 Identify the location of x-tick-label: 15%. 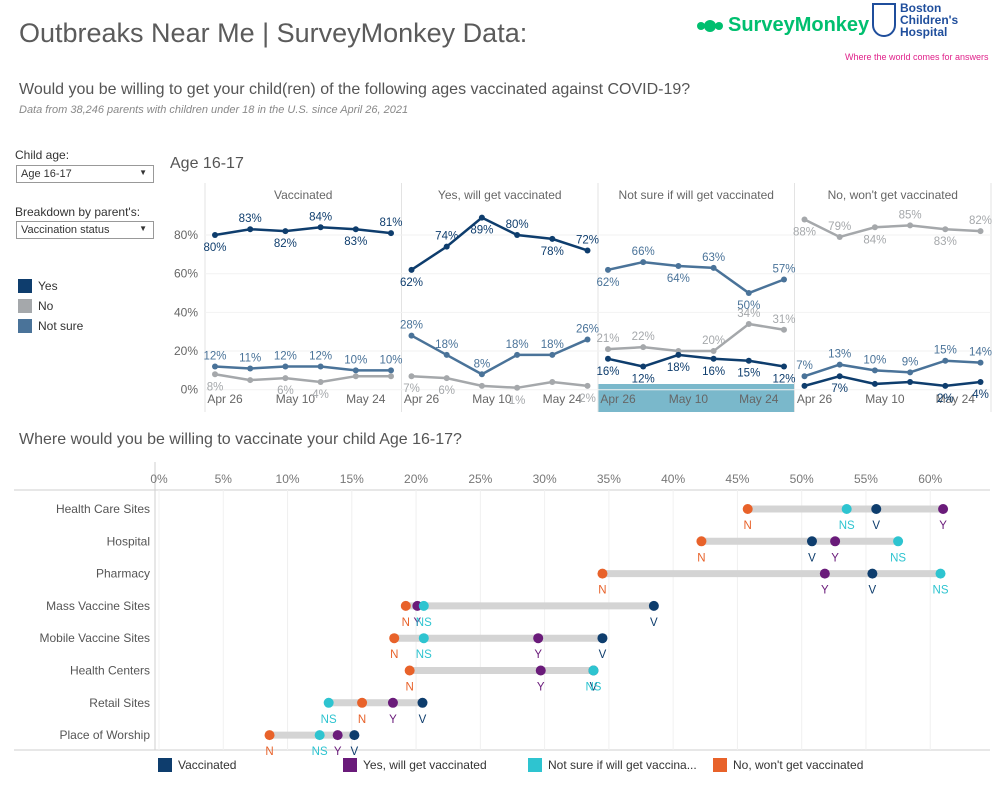
(352, 479).